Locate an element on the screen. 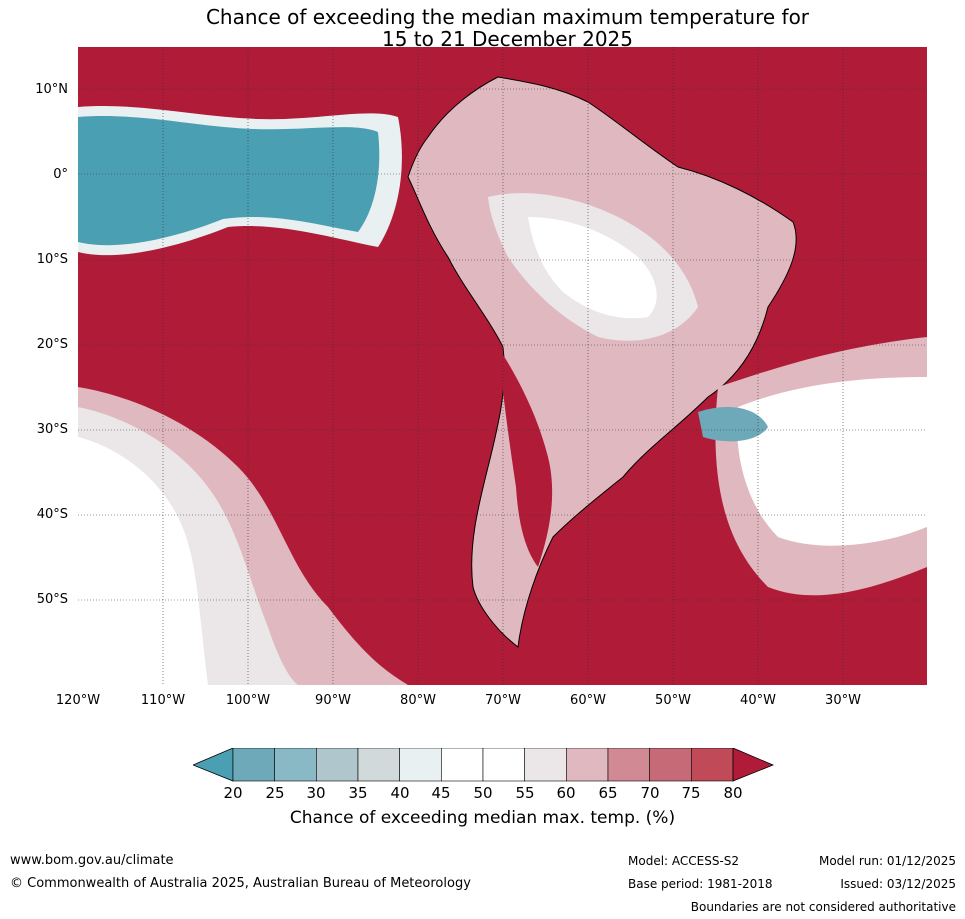  lon-label: 80°W is located at coordinates (418, 700).